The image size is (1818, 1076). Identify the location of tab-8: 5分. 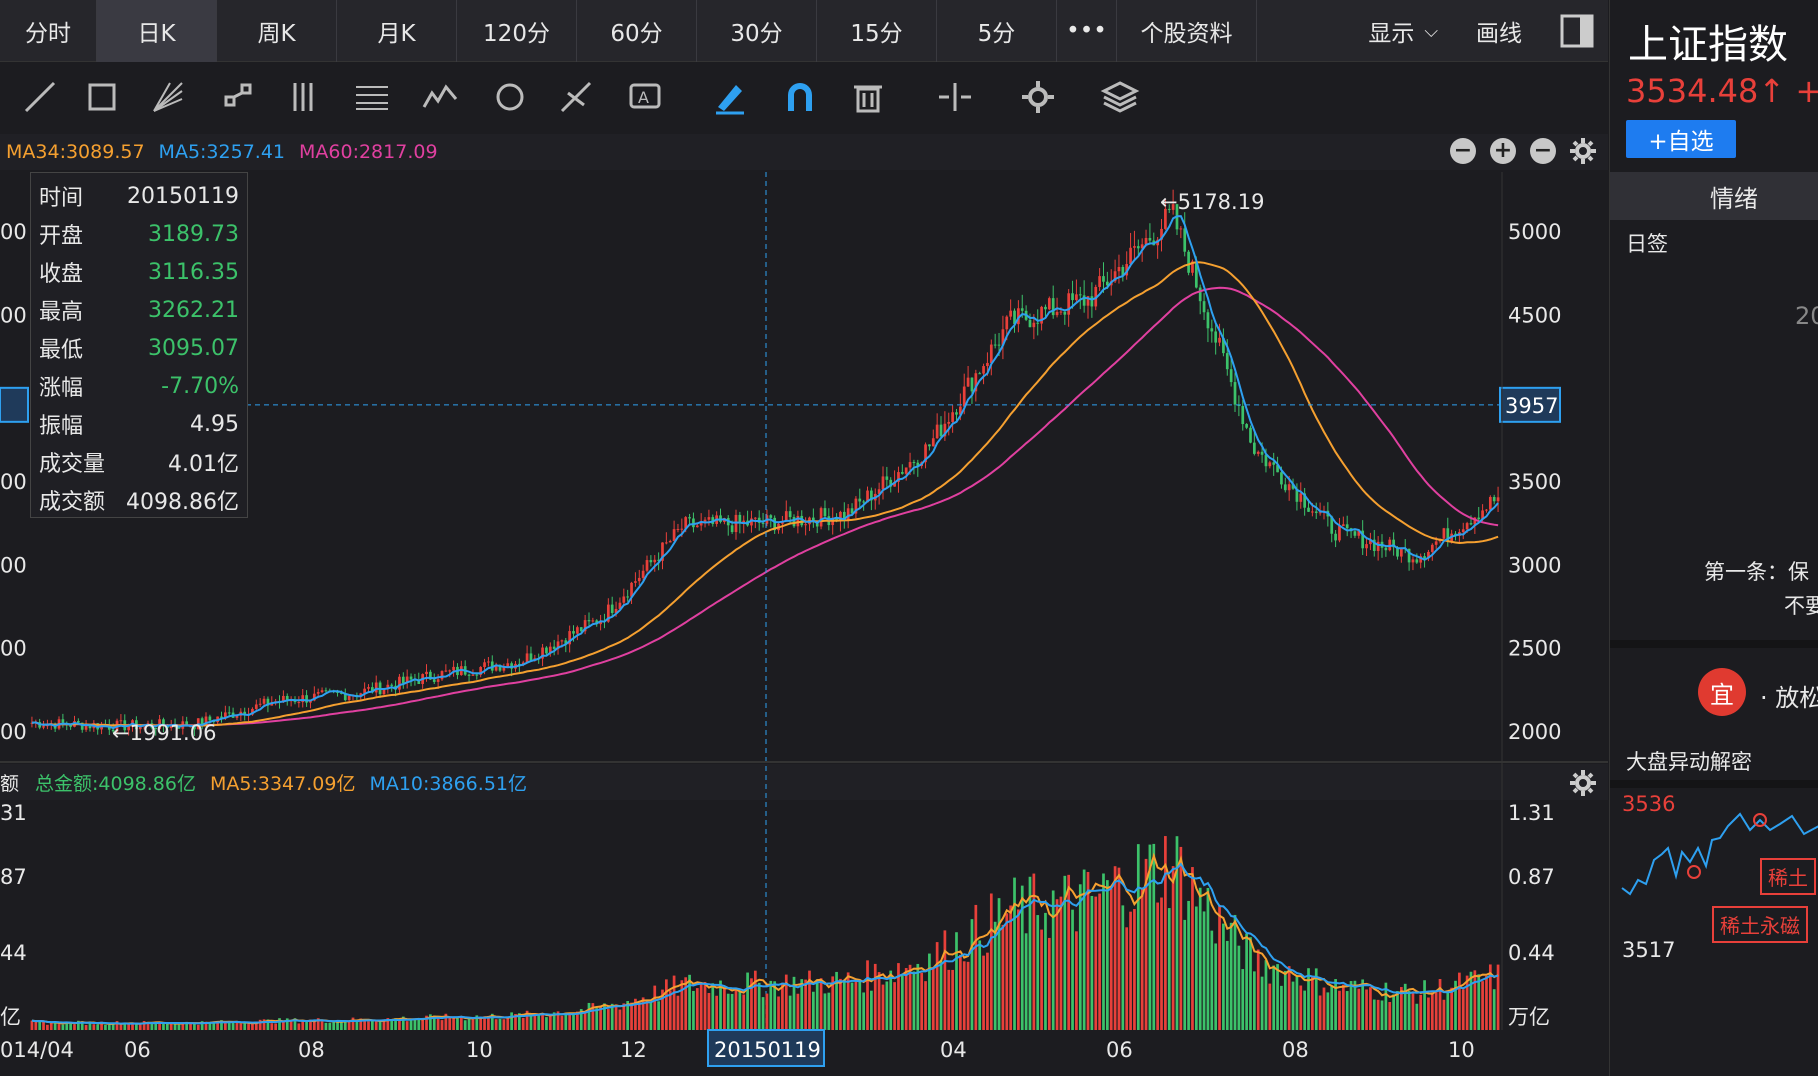
(997, 31).